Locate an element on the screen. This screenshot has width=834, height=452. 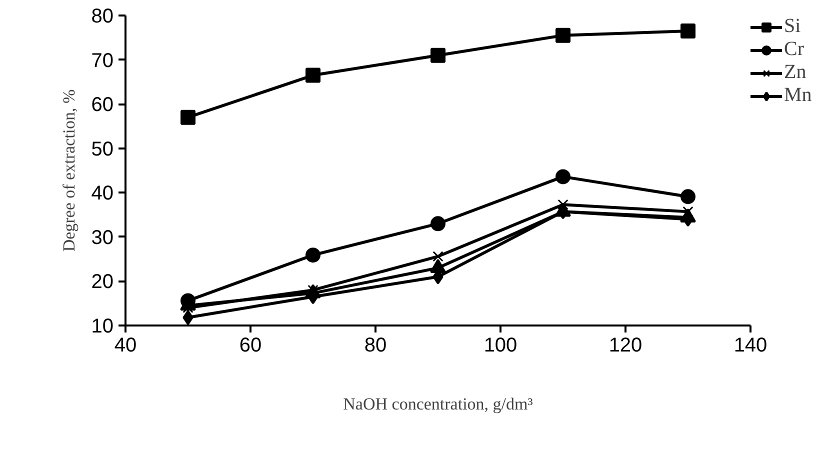
x-tick-label: 80 is located at coordinates (375, 345).